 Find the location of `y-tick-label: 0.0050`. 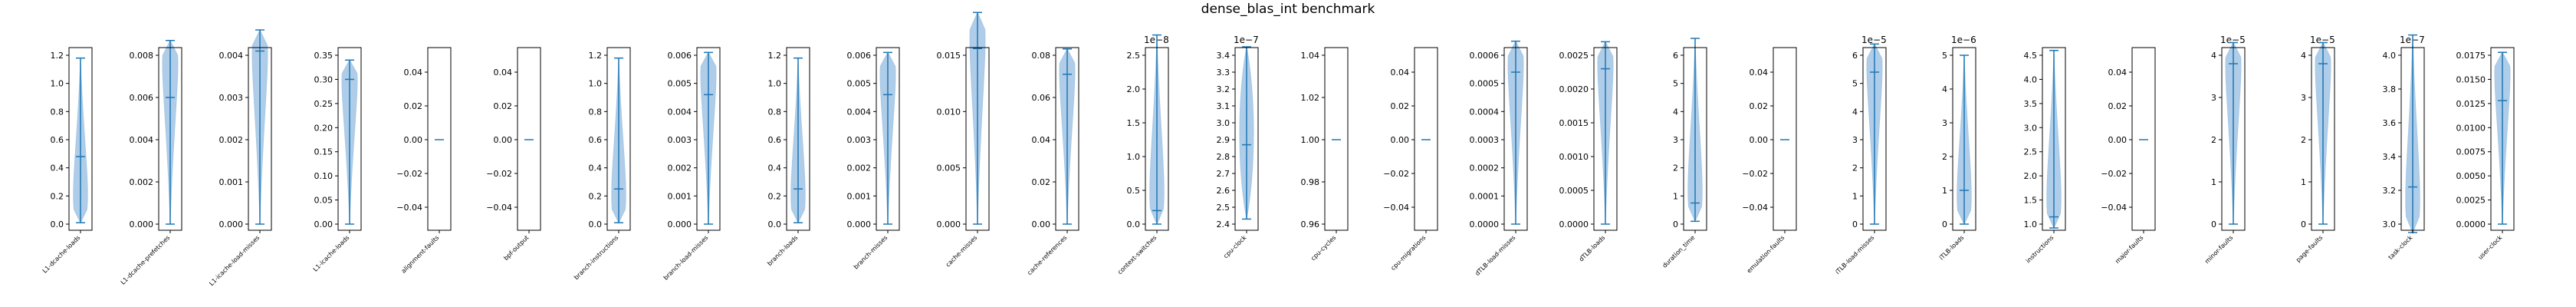

y-tick-label: 0.0050 is located at coordinates (2471, 176).